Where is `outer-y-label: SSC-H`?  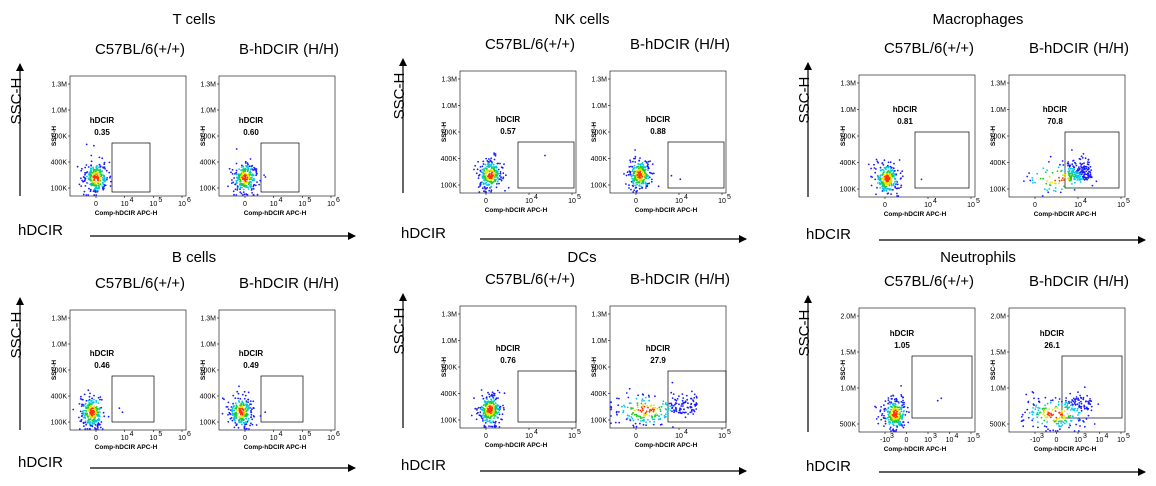 outer-y-label: SSC-H is located at coordinates (399, 96).